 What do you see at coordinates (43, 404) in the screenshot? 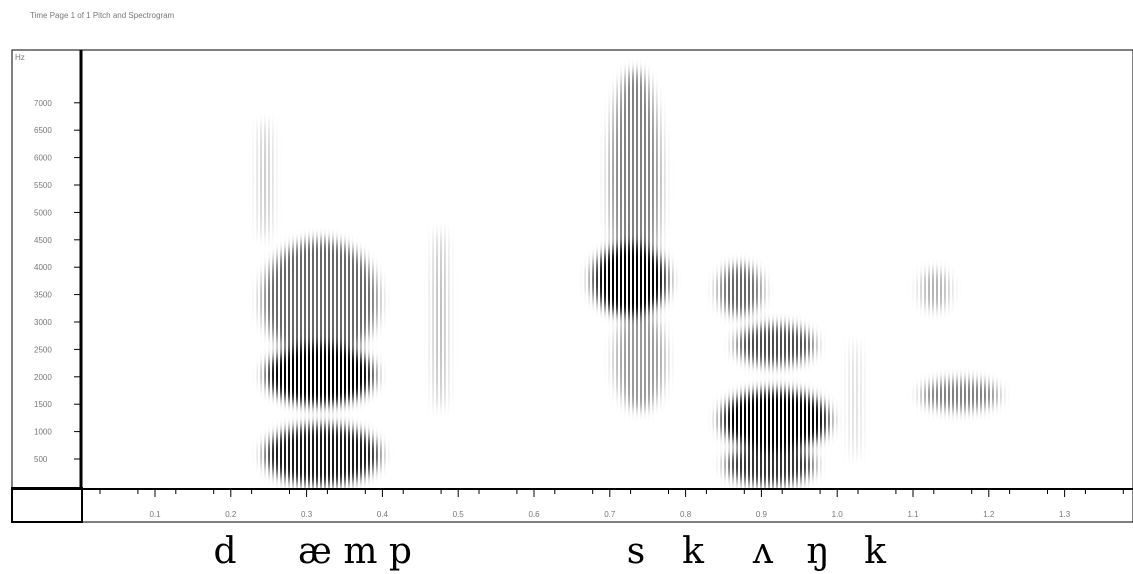
I see `y-tick-label: 1500` at bounding box center [43, 404].